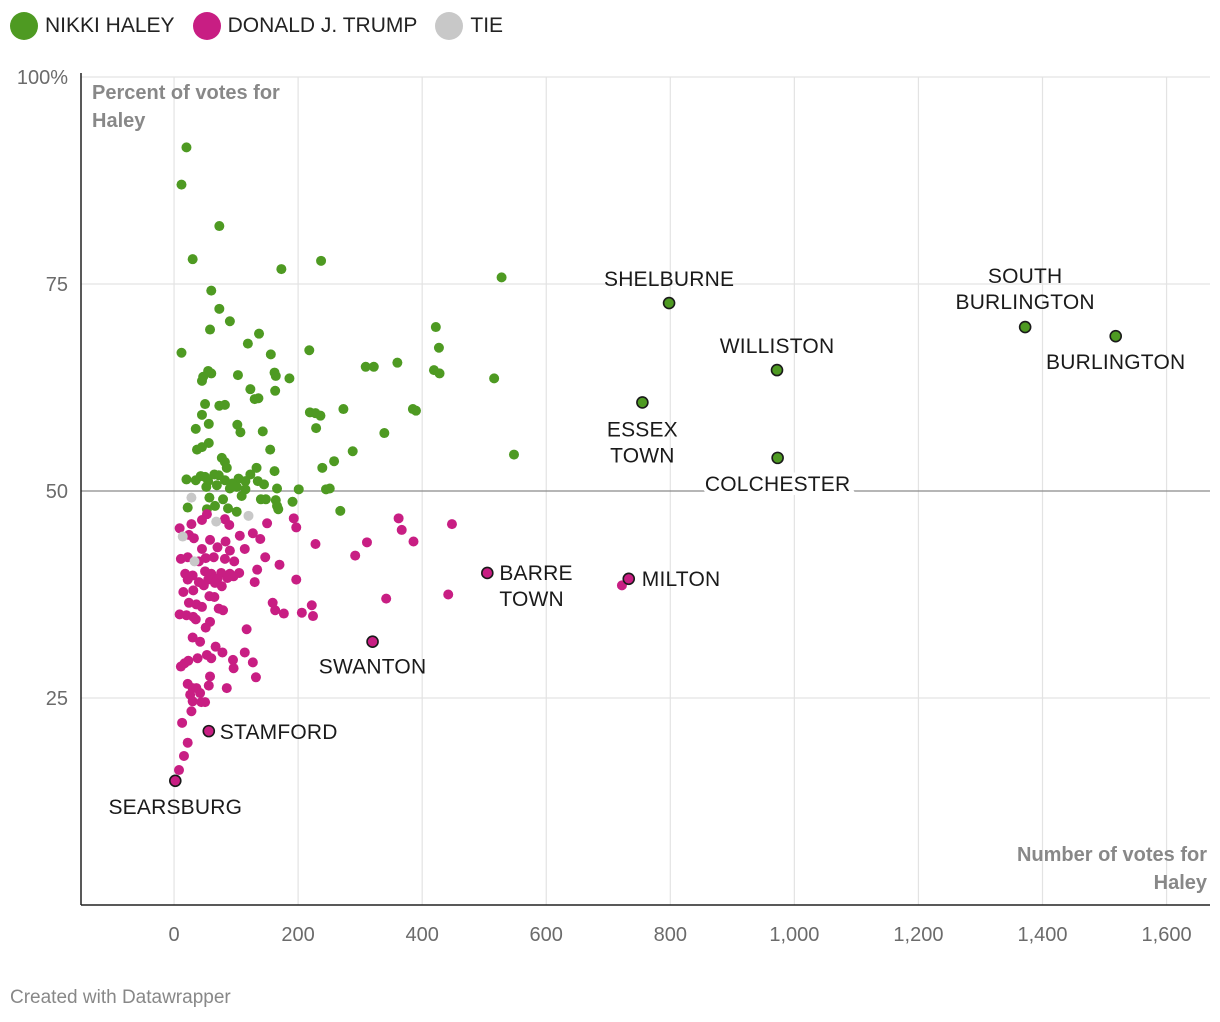 The height and width of the screenshot is (1022, 1220). I want to click on x-axis-title: Haley, so click(1181, 883).